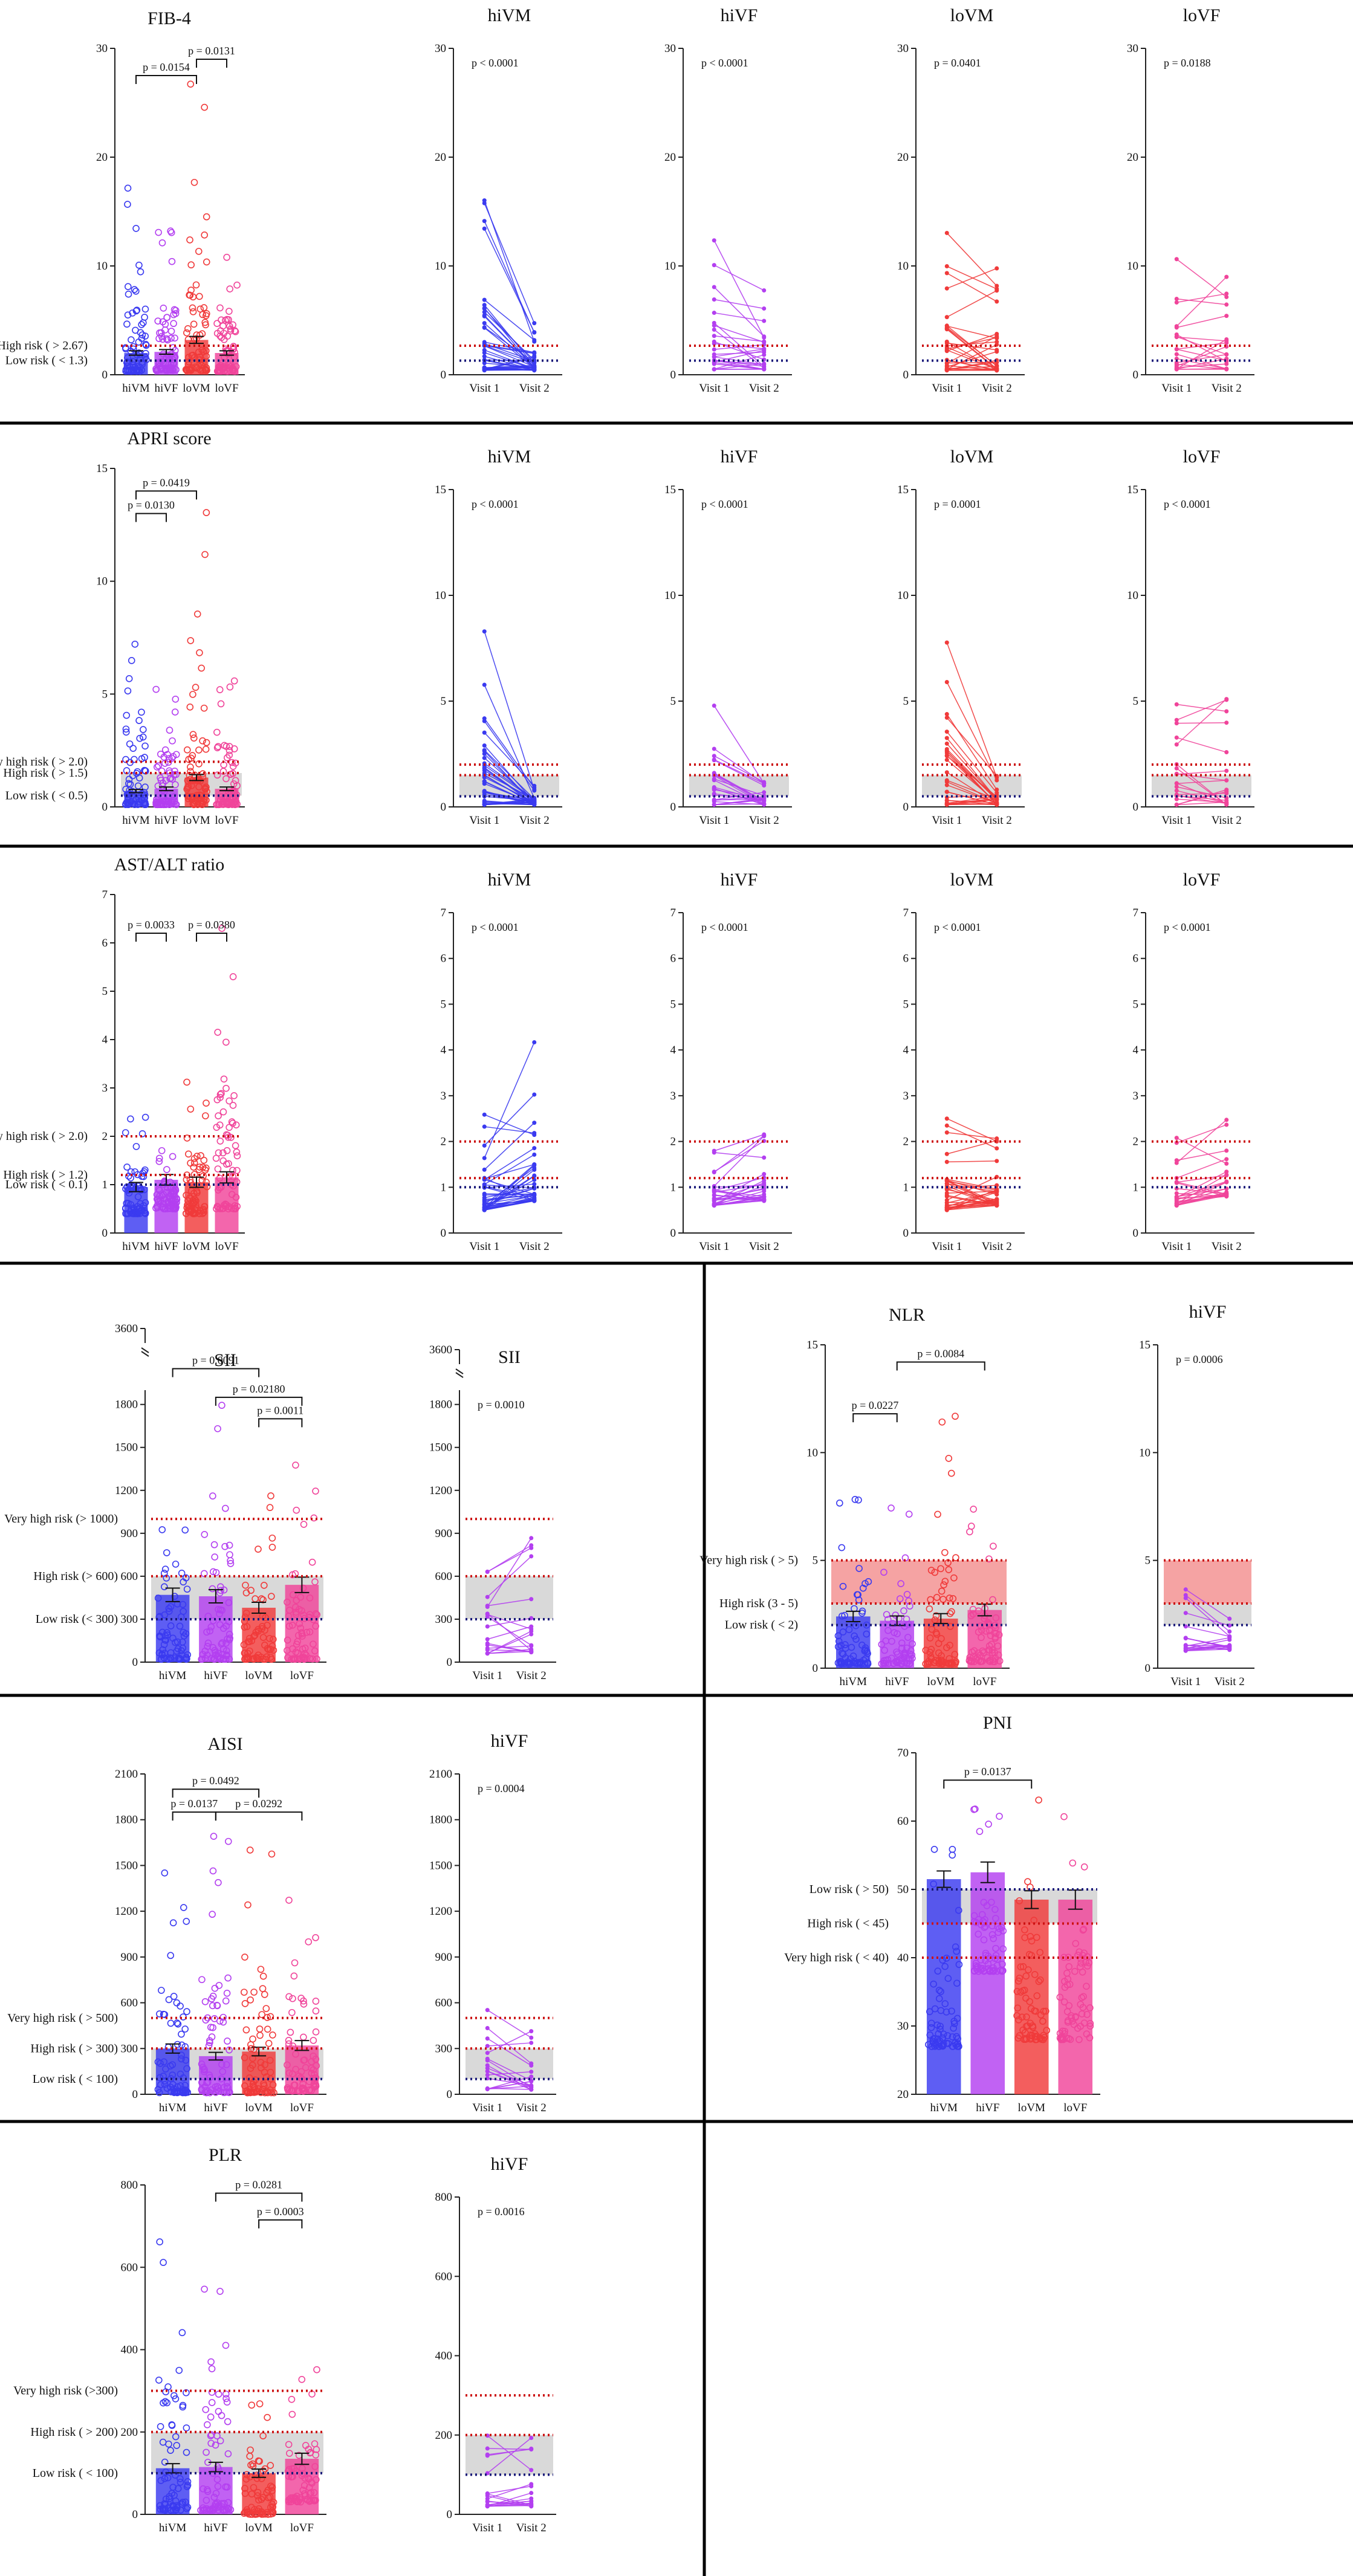 This screenshot has height=2576, width=1353. What do you see at coordinates (105, 1040) in the screenshot?
I see `y-tick-label: 4` at bounding box center [105, 1040].